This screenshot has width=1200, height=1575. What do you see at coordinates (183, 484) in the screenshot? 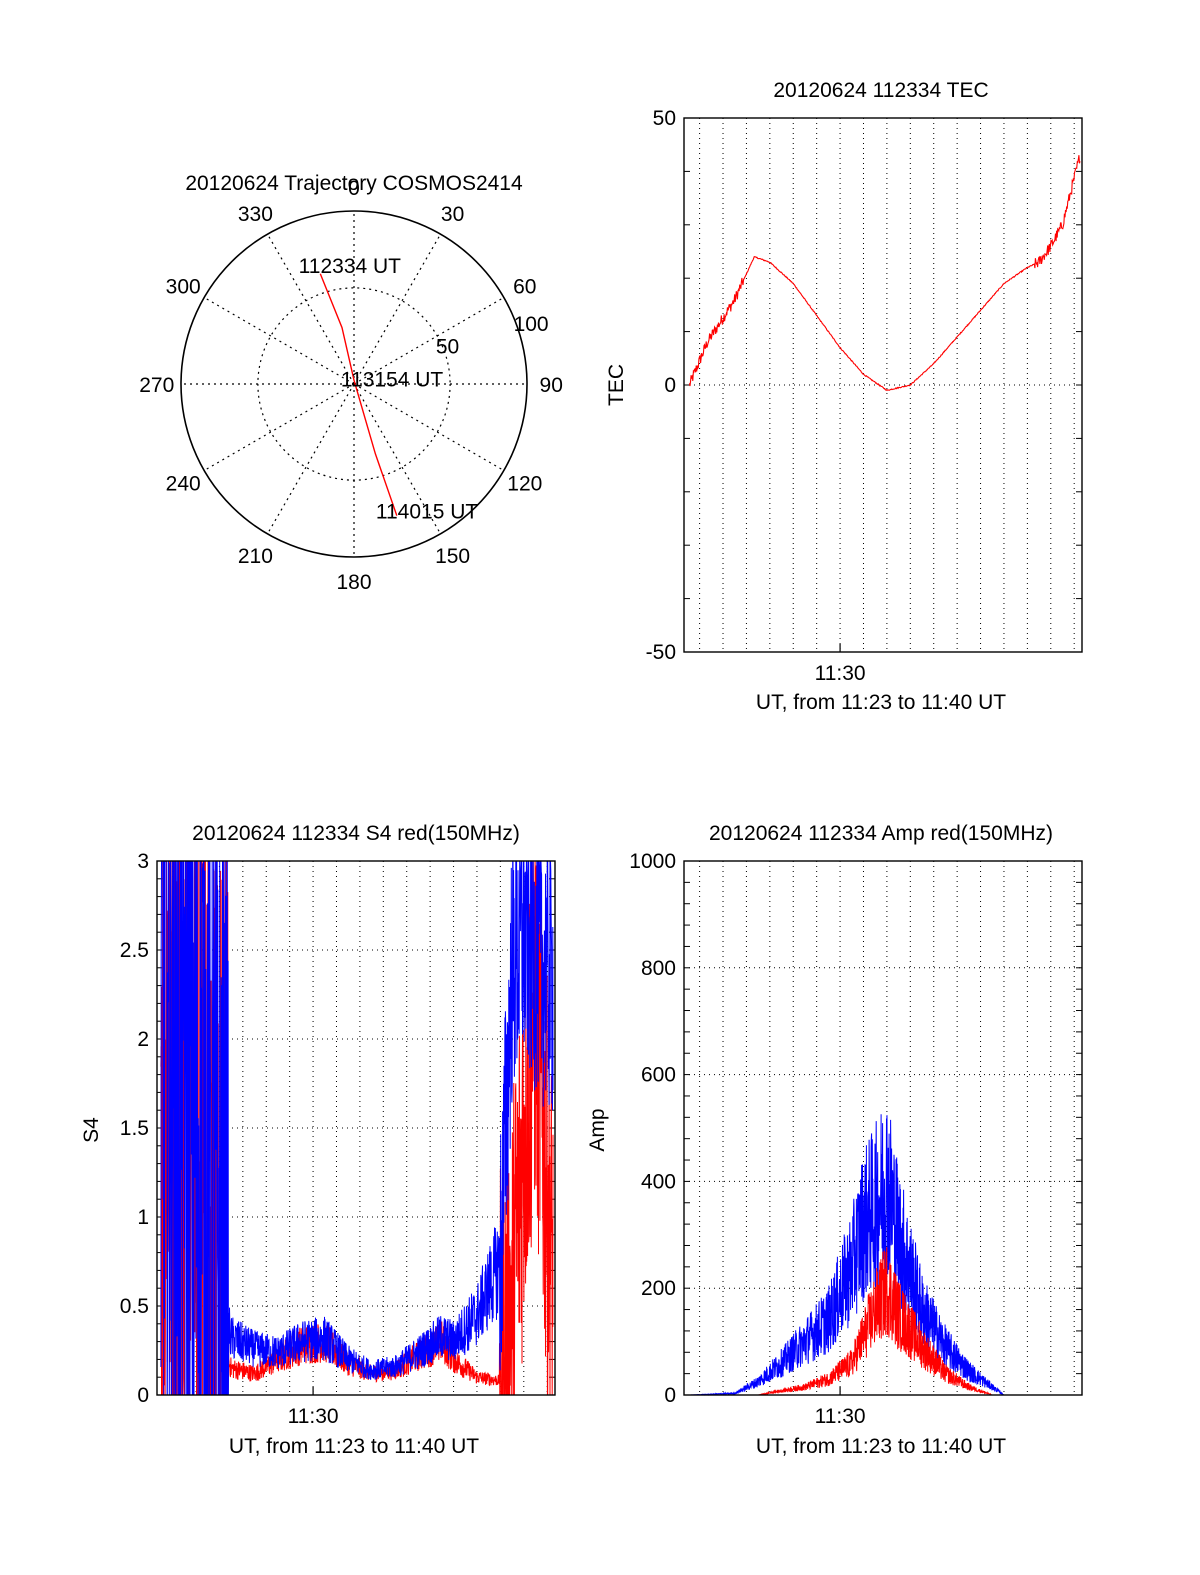
I see `polar-azimuth-label: 240` at bounding box center [183, 484].